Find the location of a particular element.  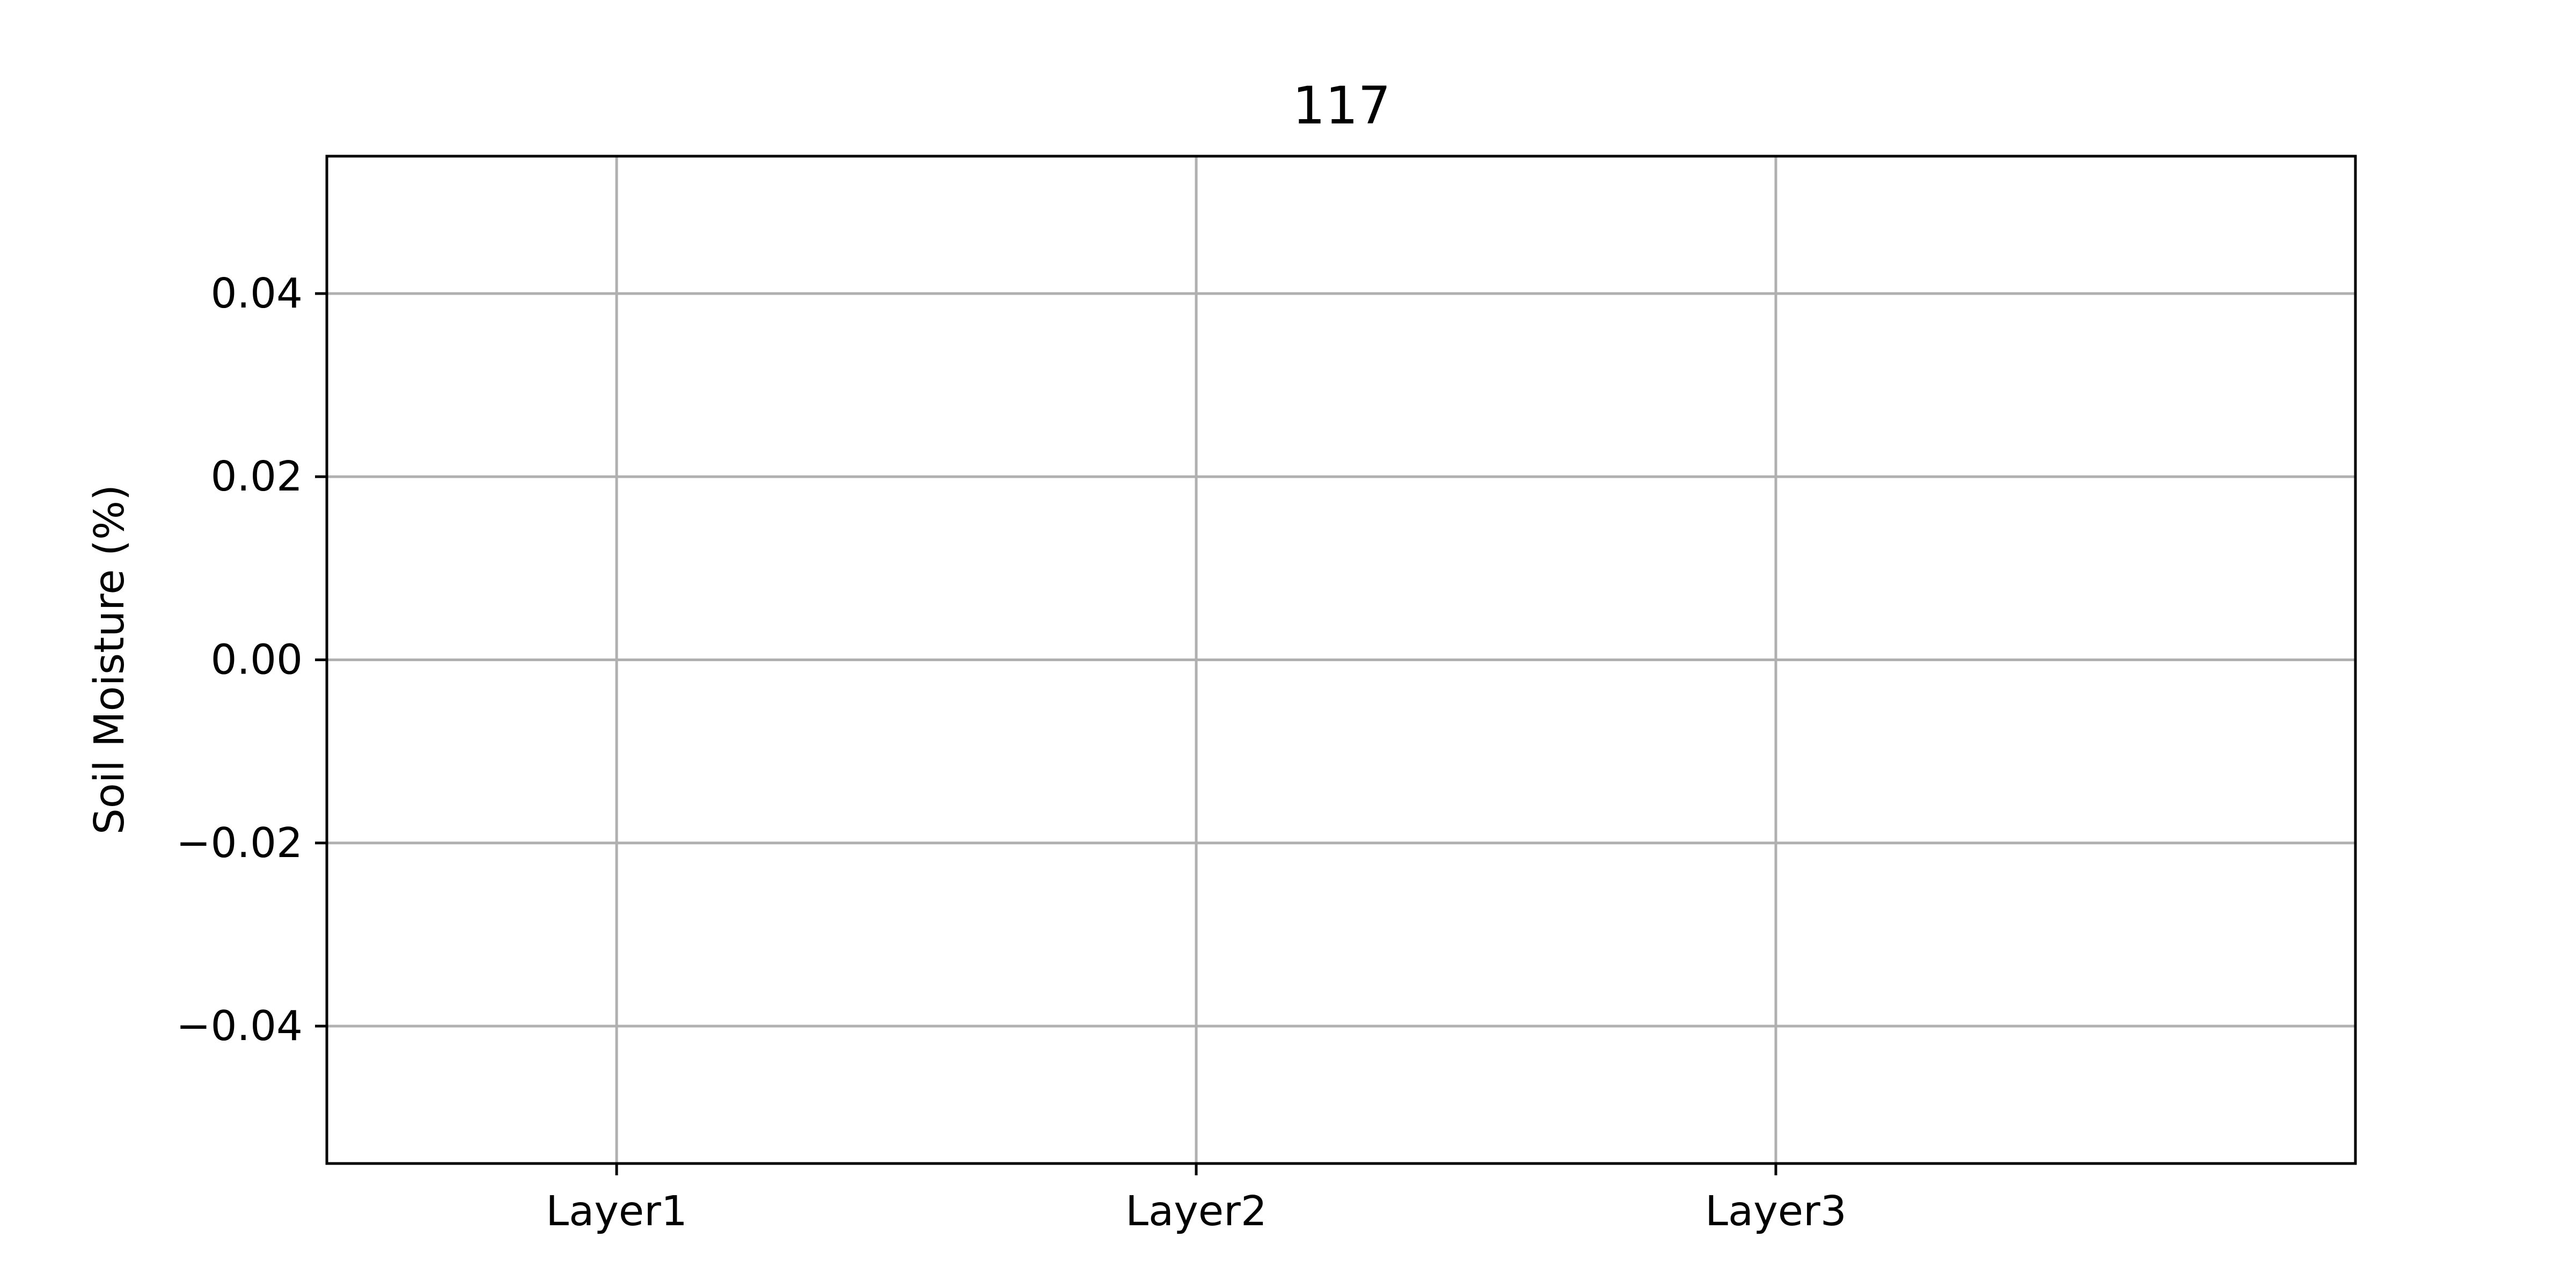

y-tick-label: −0.02 is located at coordinates (239, 843).